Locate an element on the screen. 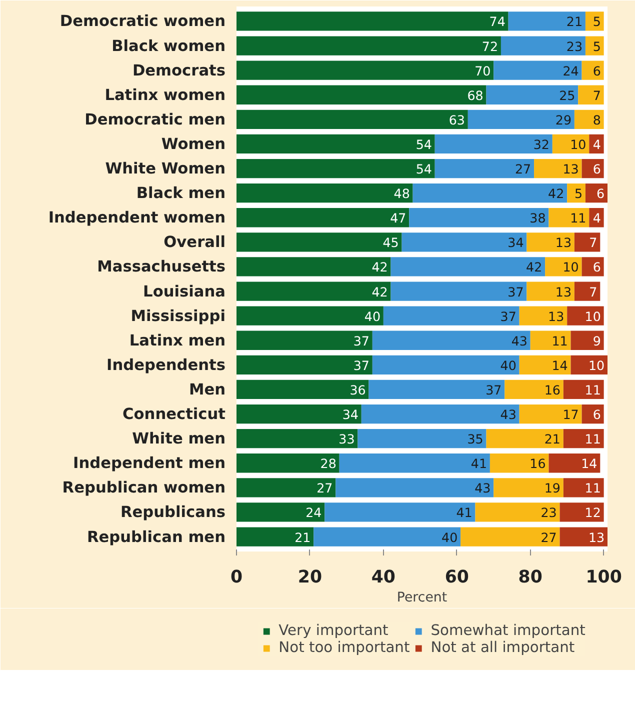 The height and width of the screenshot is (717, 635). data-label: 34 is located at coordinates (350, 414).